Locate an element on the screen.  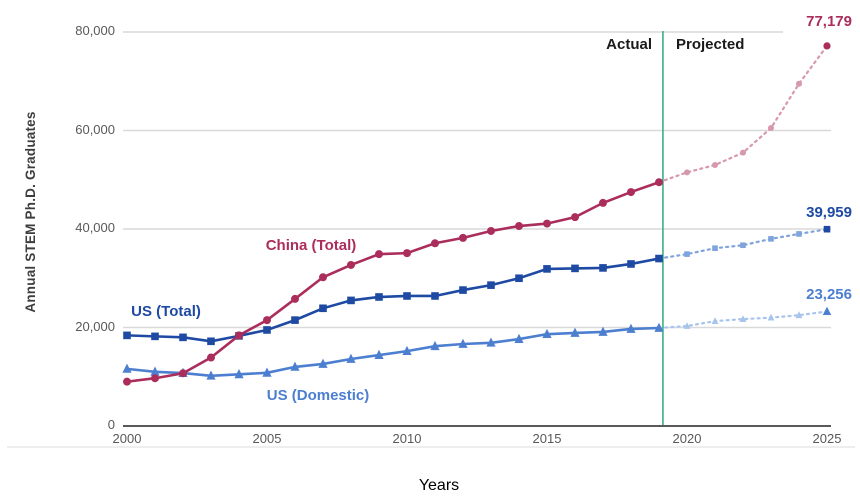
end-value-us-total: 39,959 is located at coordinates (829, 212).